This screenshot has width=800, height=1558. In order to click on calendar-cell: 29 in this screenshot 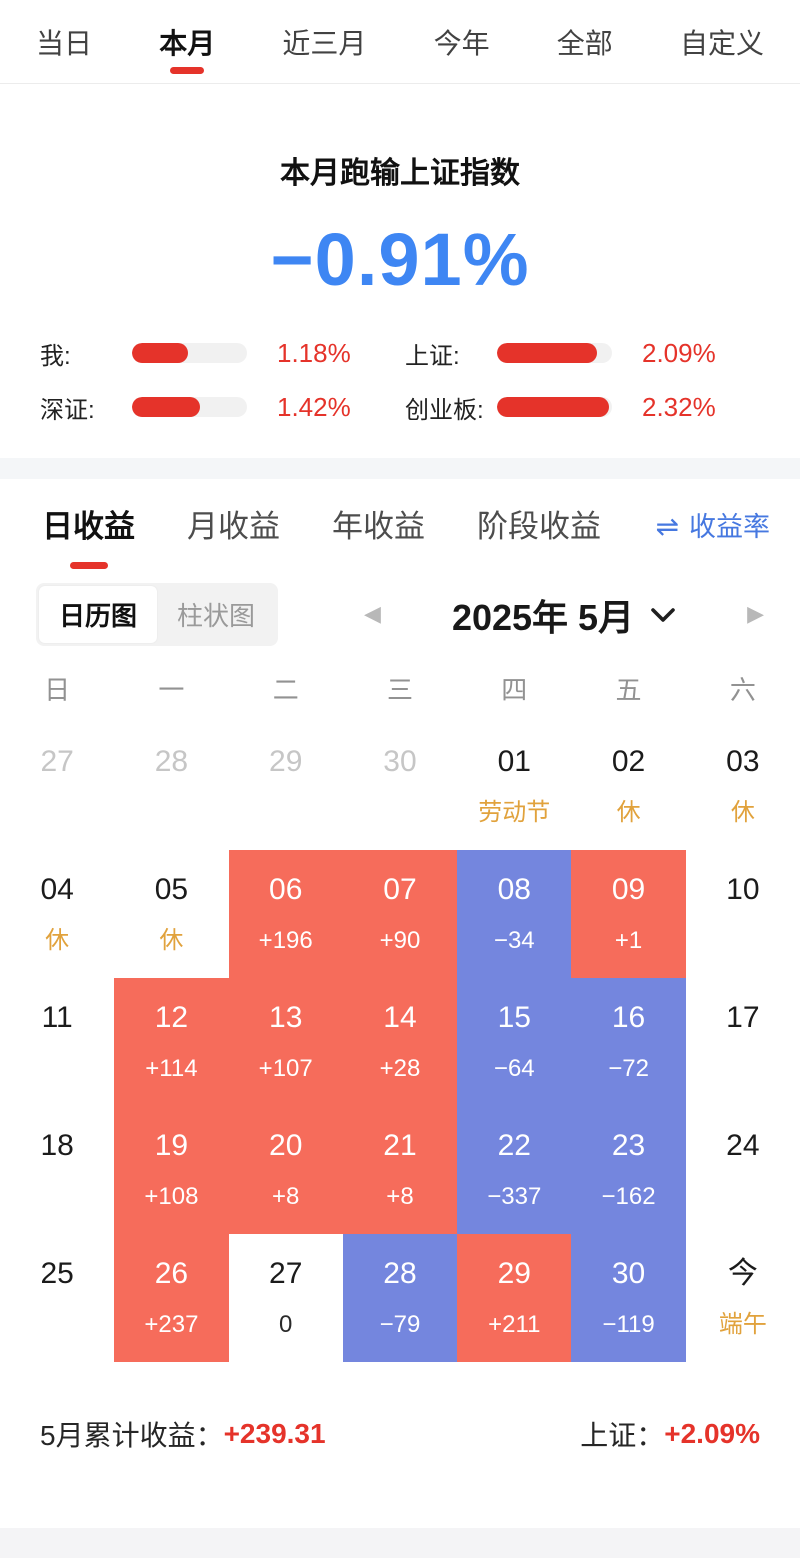, I will do `click(286, 786)`.